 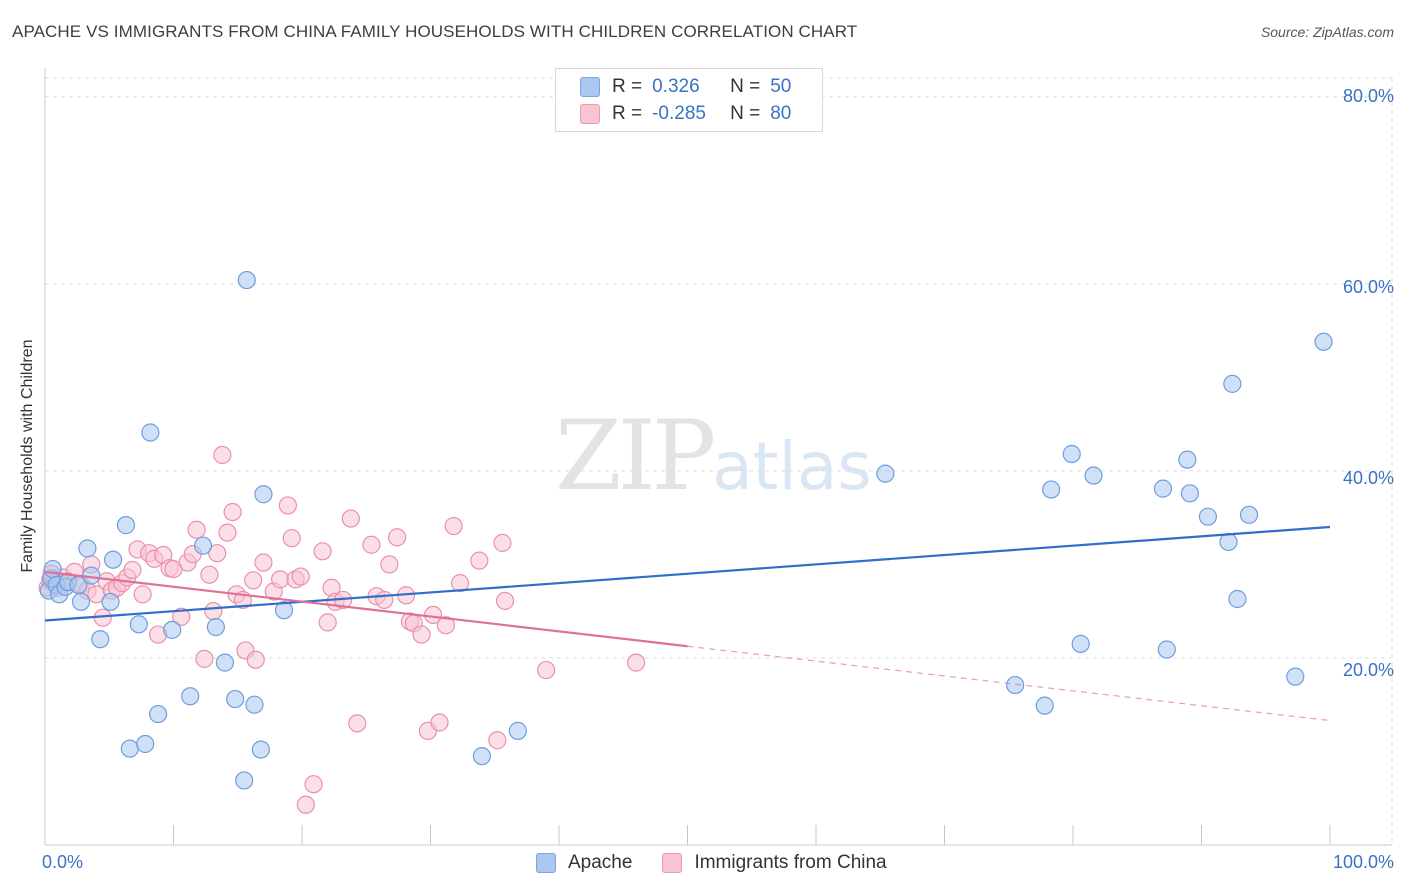 I want to click on correlation-legend: R = 0.326 N = 50 R = -0.285 N = 80, so click(x=689, y=100).